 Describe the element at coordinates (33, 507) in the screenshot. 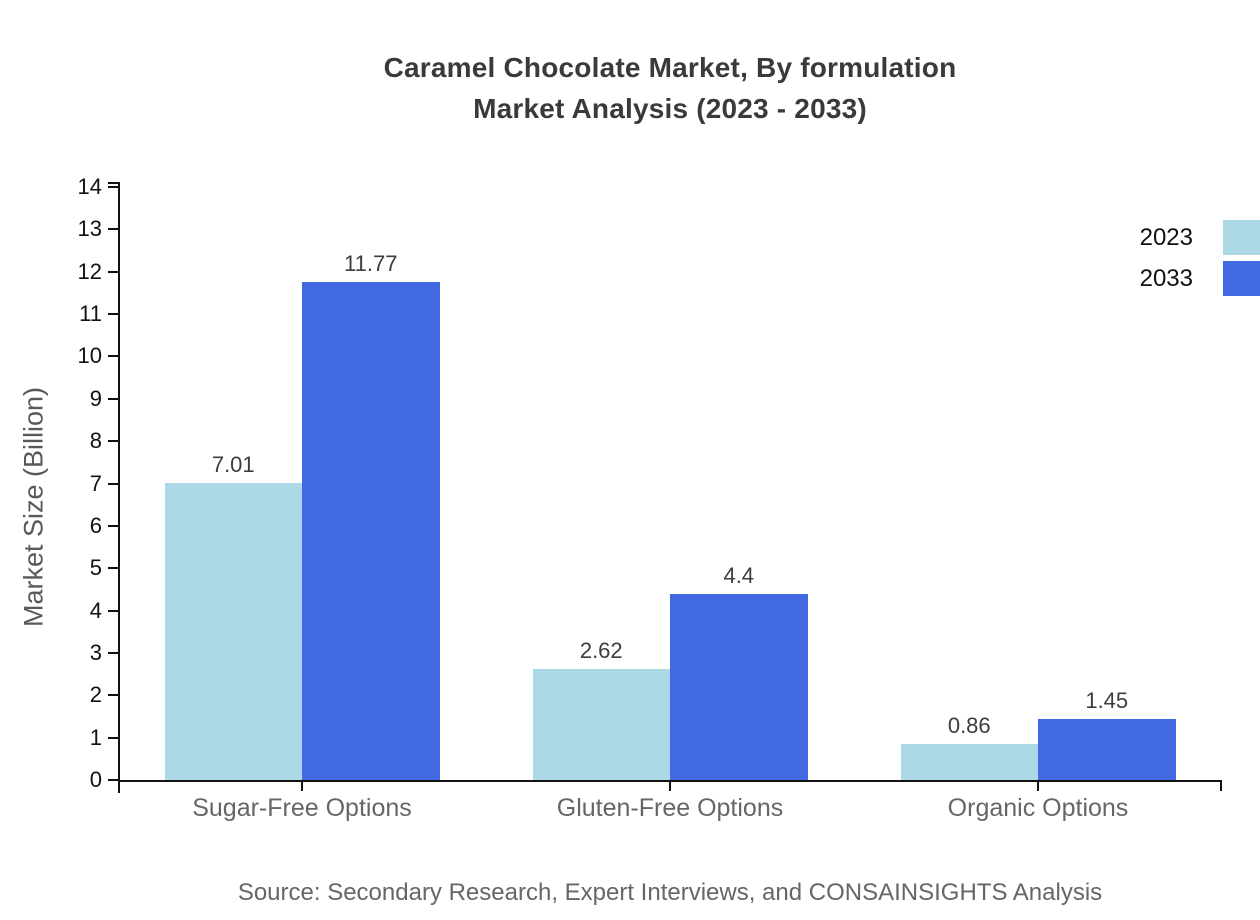

I see `y-axis-title: Market Size (Billion)` at that location.